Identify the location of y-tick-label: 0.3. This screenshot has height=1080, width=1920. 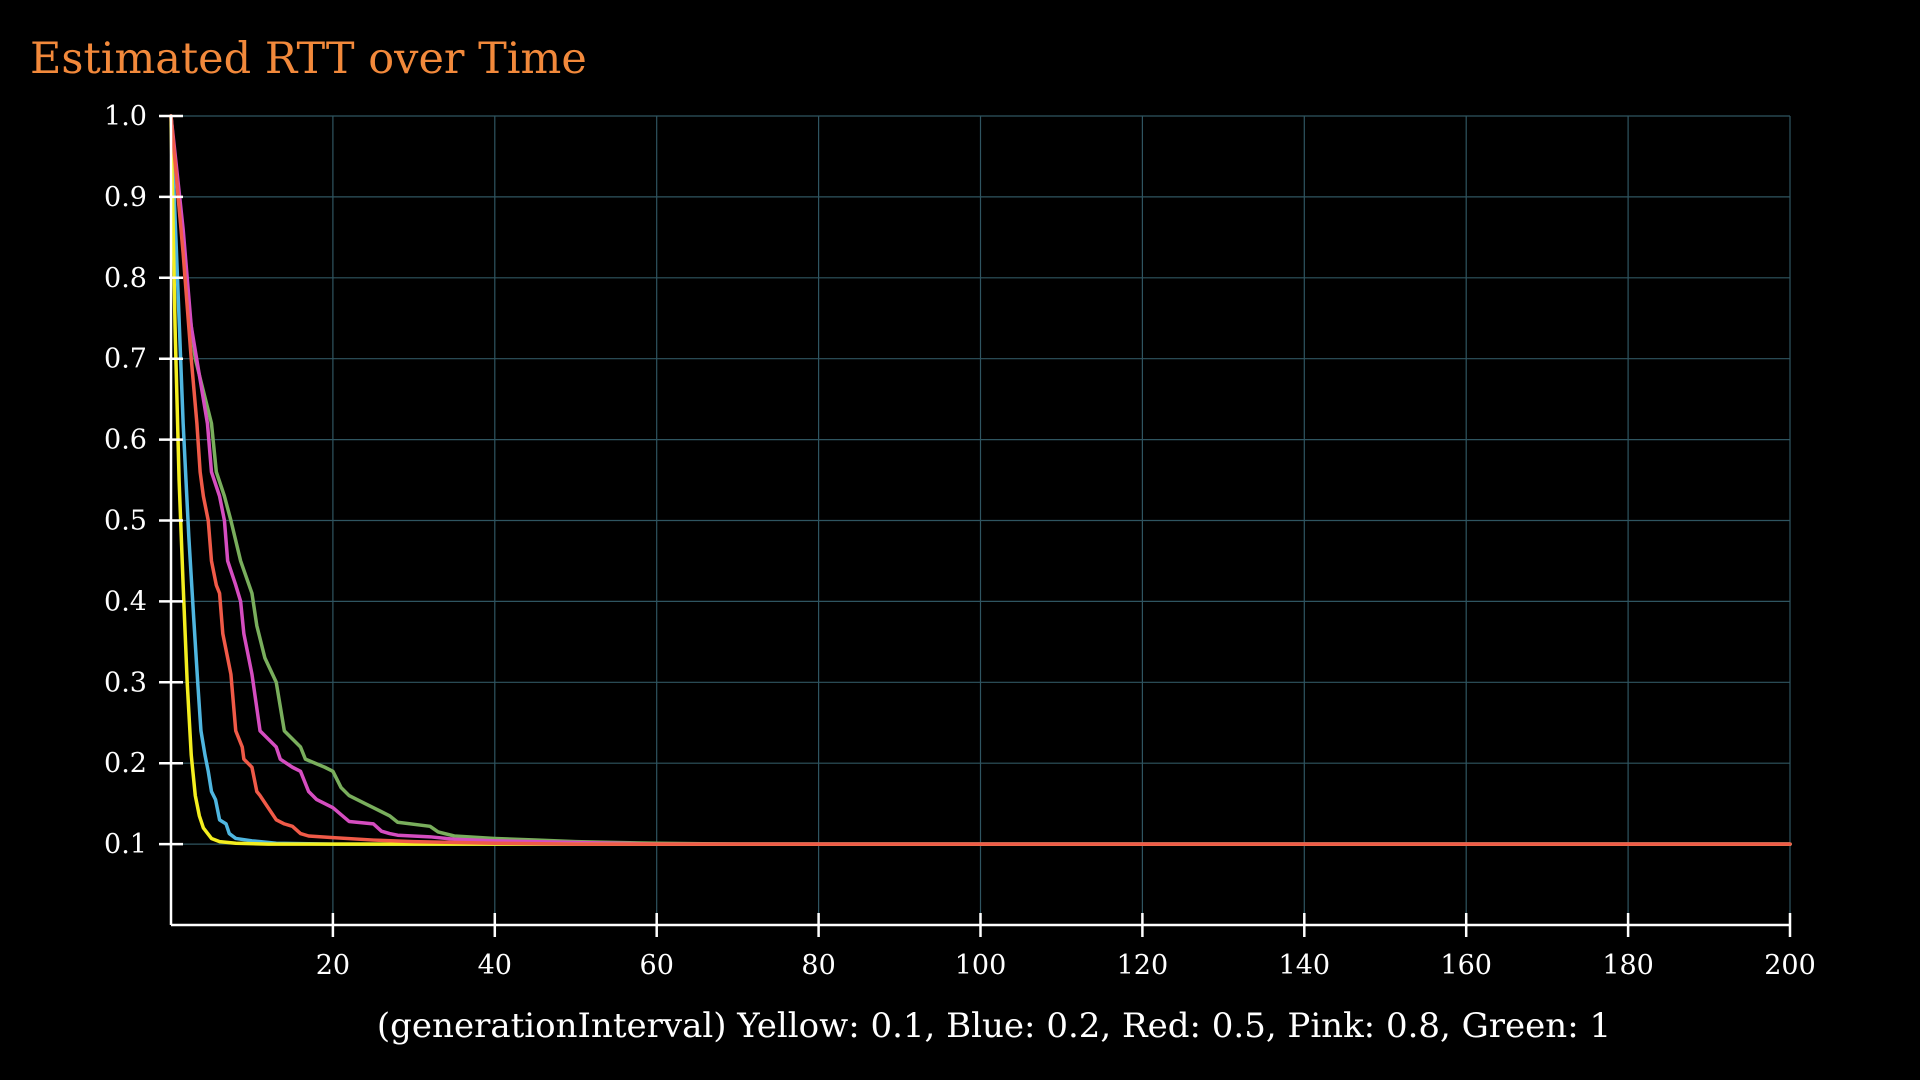
(125, 682).